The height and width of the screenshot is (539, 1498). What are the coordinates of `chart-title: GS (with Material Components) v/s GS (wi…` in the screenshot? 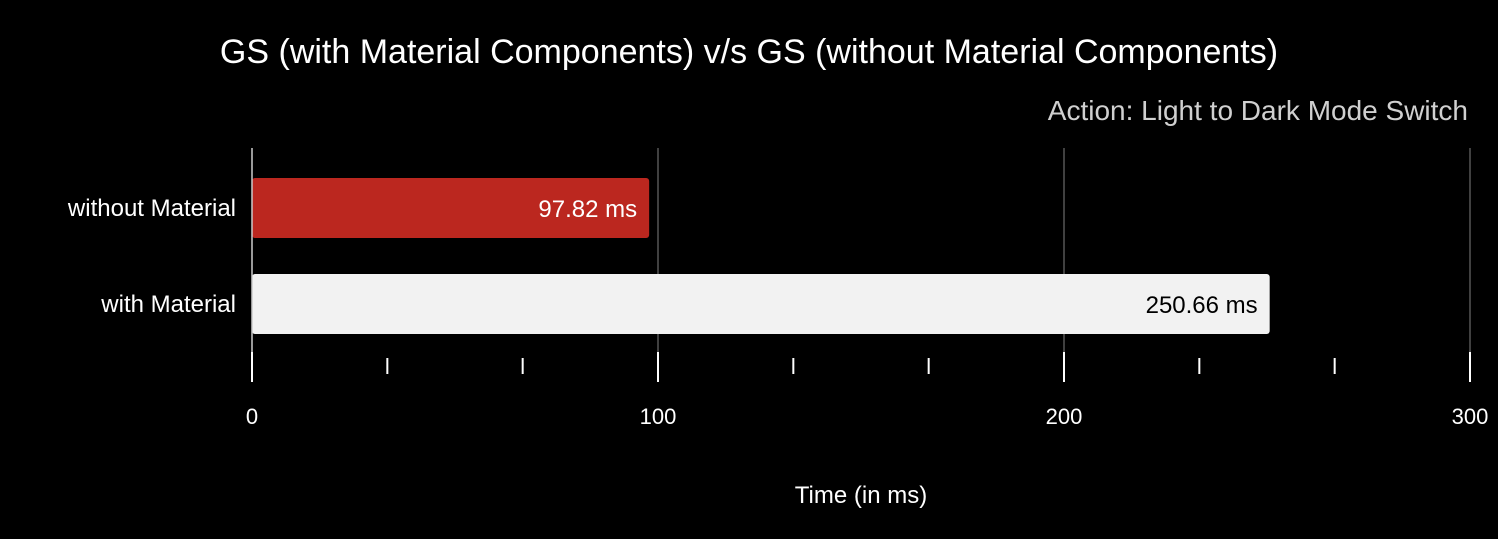 It's located at (749, 52).